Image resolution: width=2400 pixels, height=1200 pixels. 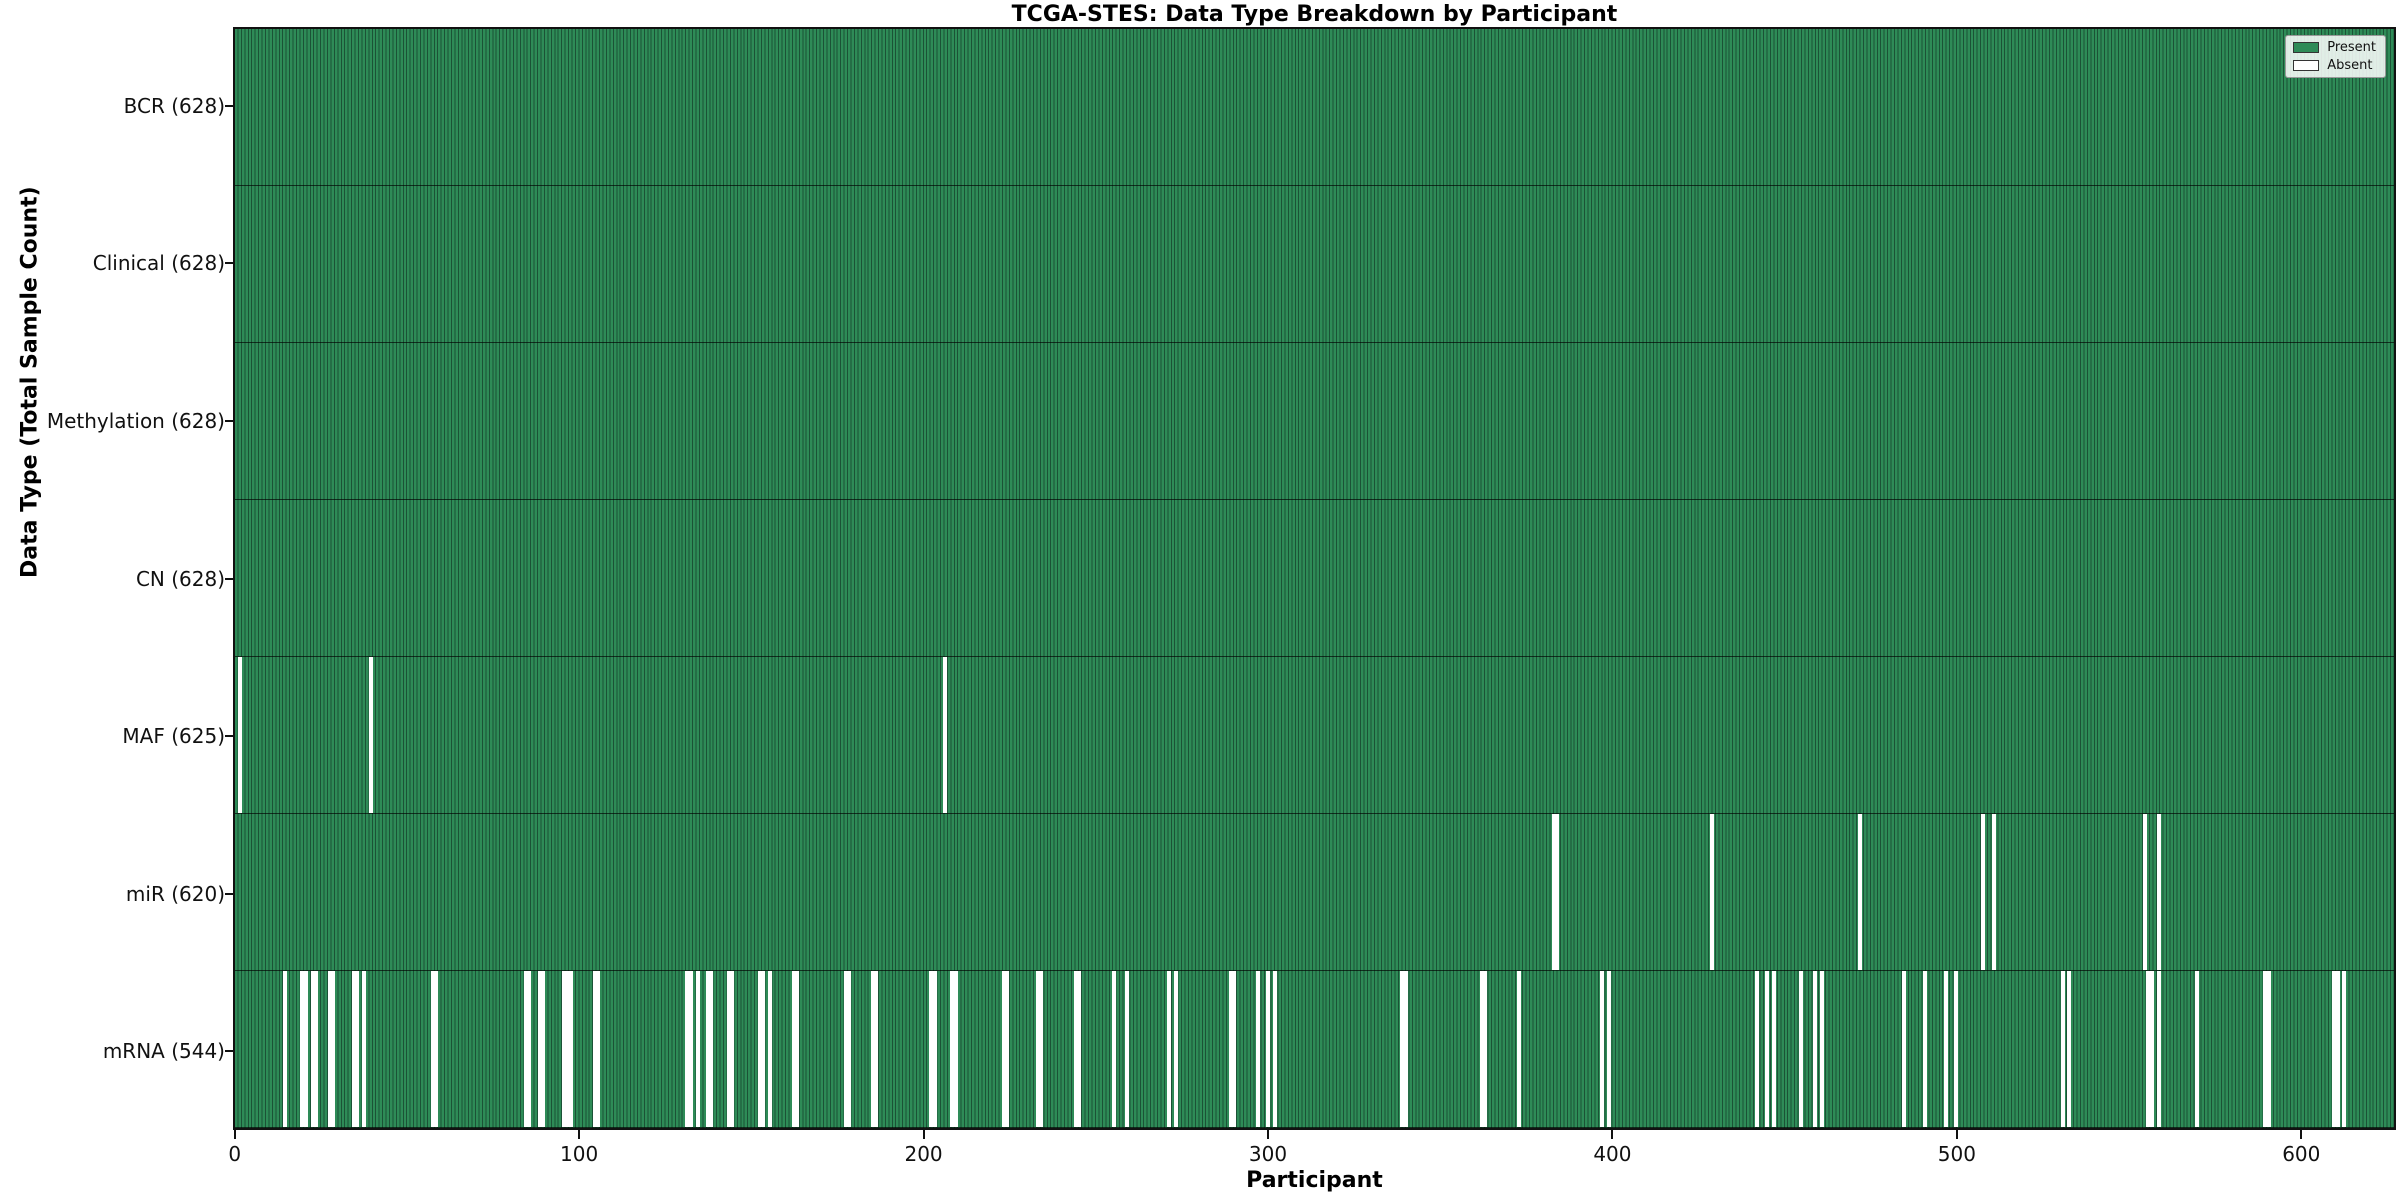 What do you see at coordinates (1314, 107) in the screenshot?
I see `row-BCR` at bounding box center [1314, 107].